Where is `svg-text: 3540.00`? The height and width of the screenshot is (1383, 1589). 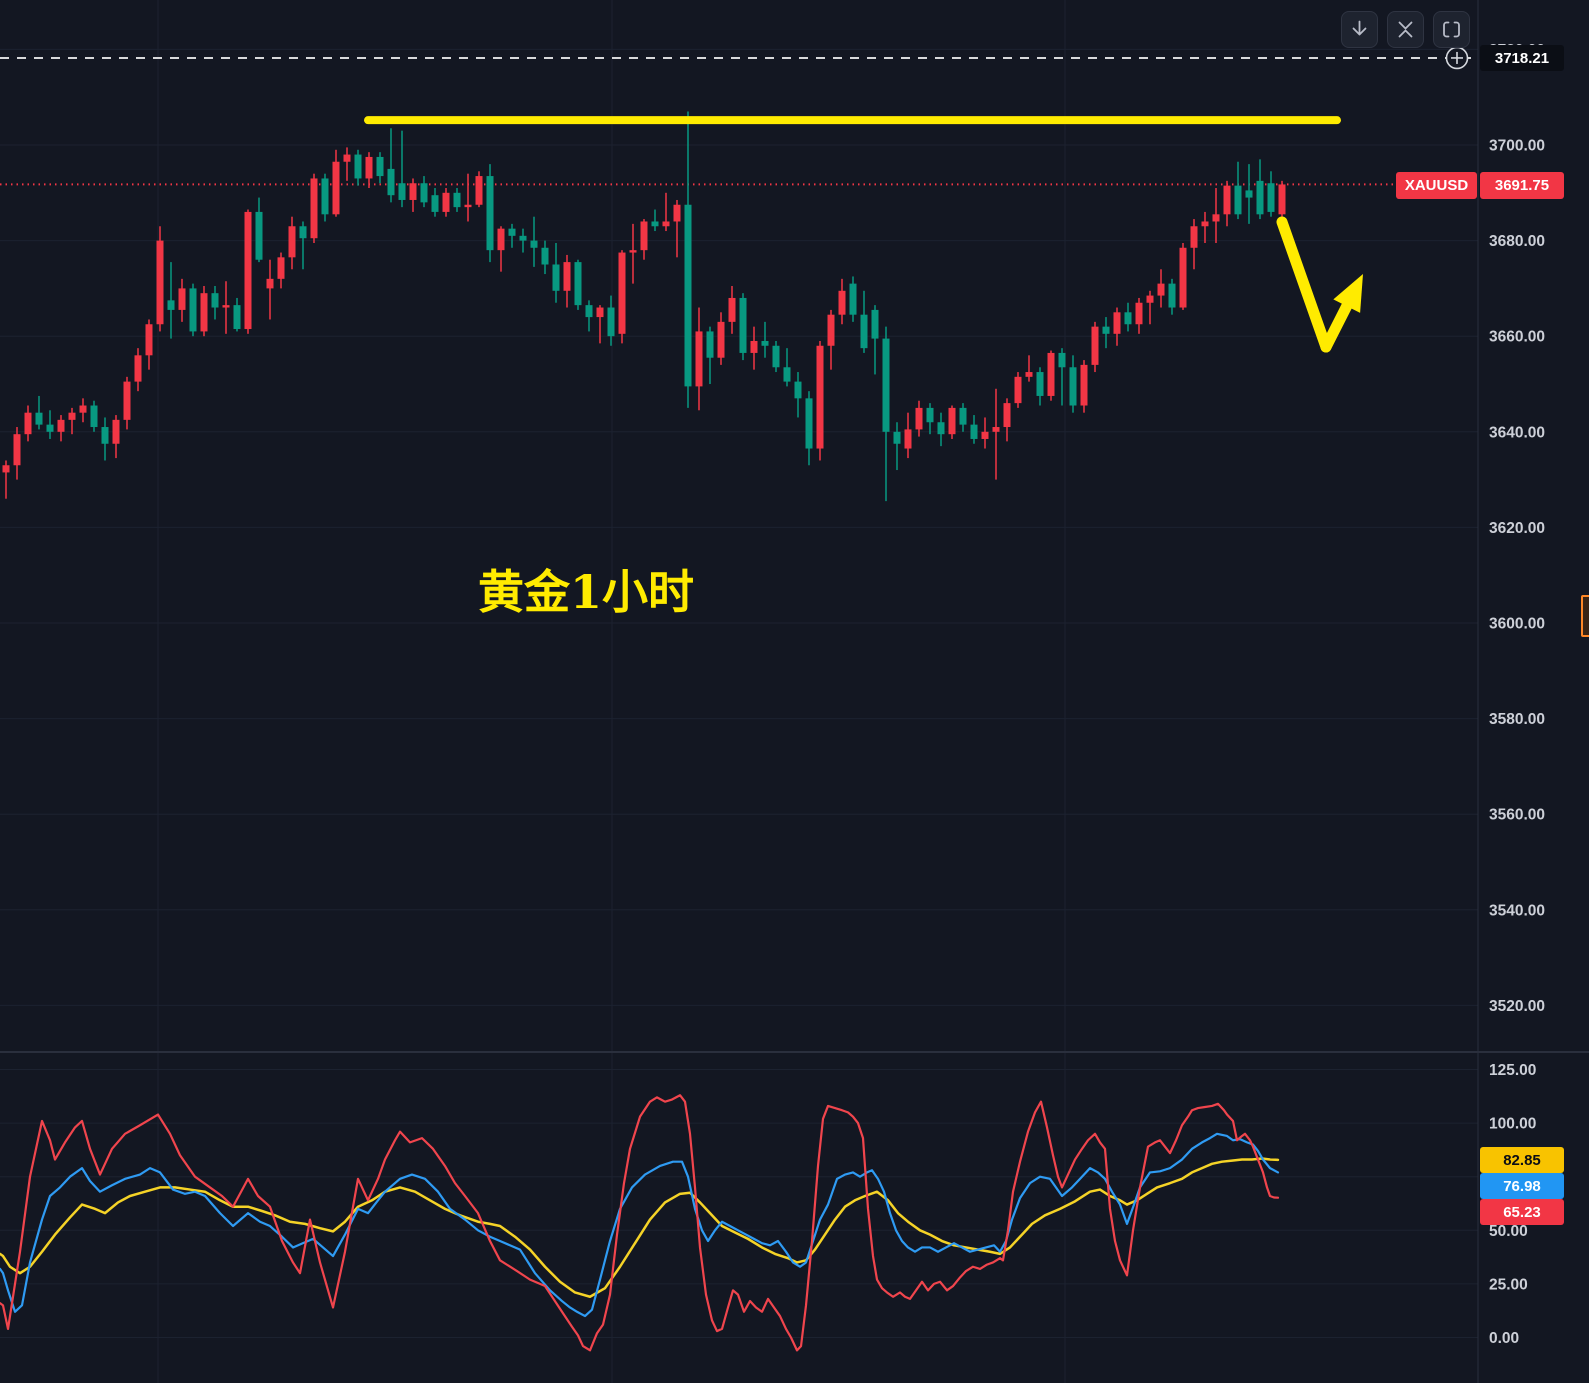 svg-text: 3540.00 is located at coordinates (1517, 910).